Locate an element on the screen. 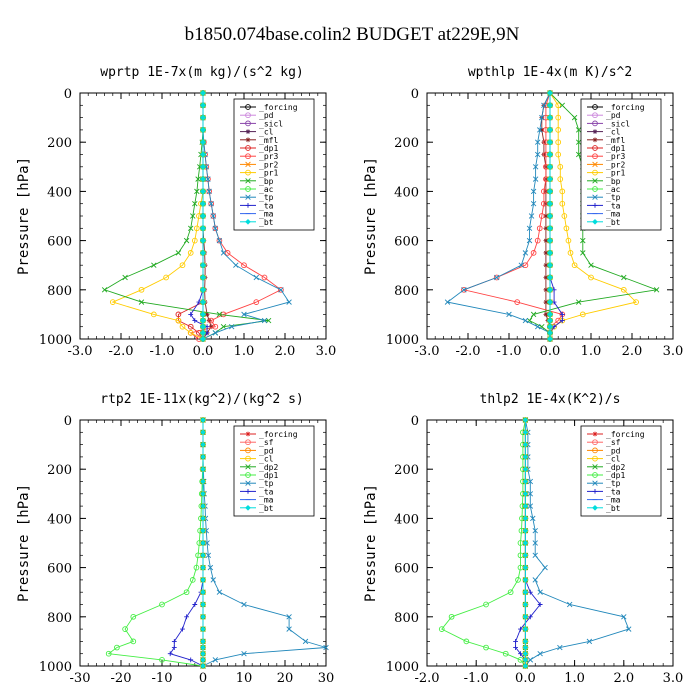 Image resolution: width=700 pixels, height=700 pixels. legend-label: _cl is located at coordinates (266, 459).